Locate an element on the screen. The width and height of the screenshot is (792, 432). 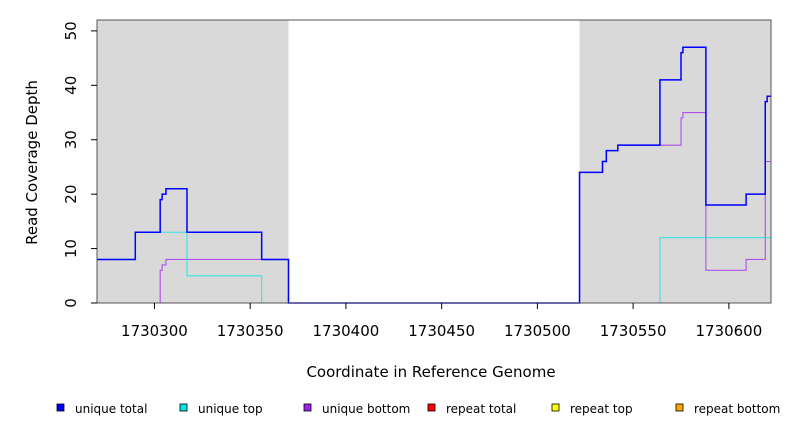
x-tick-label: 1730550 is located at coordinates (633, 331).